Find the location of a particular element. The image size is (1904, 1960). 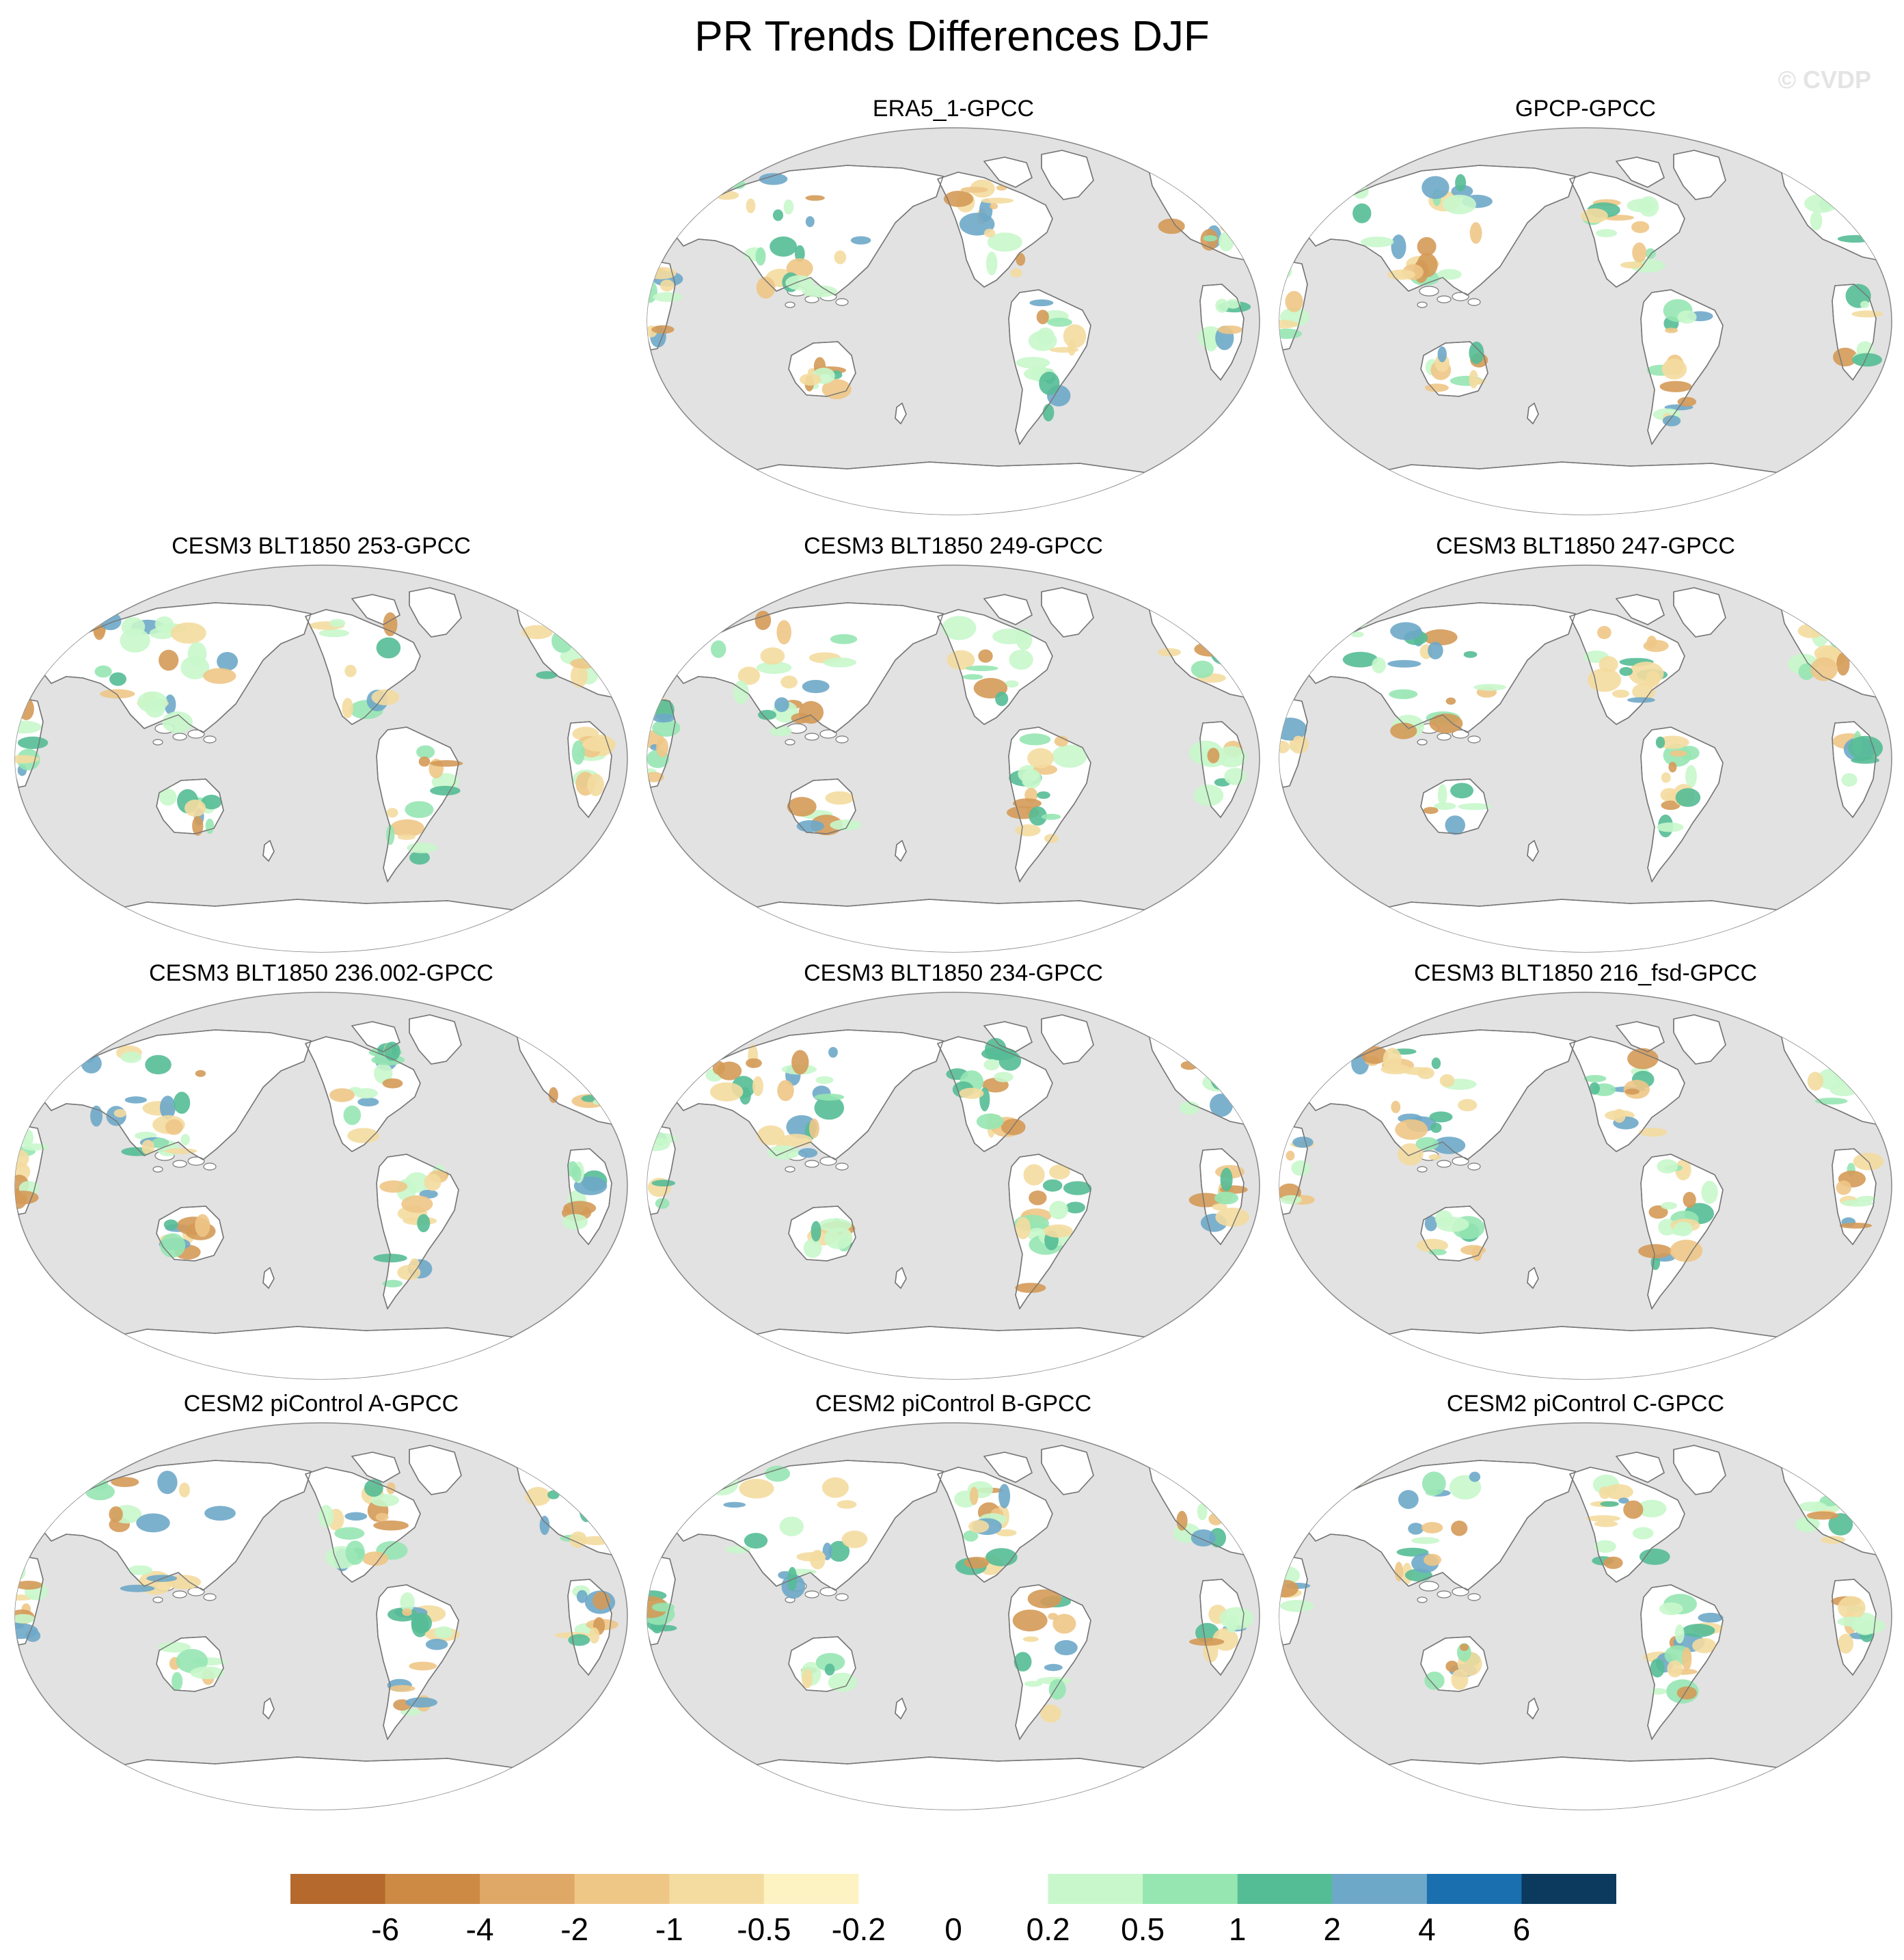

coastline-samerica is located at coordinates (1682, 1232).